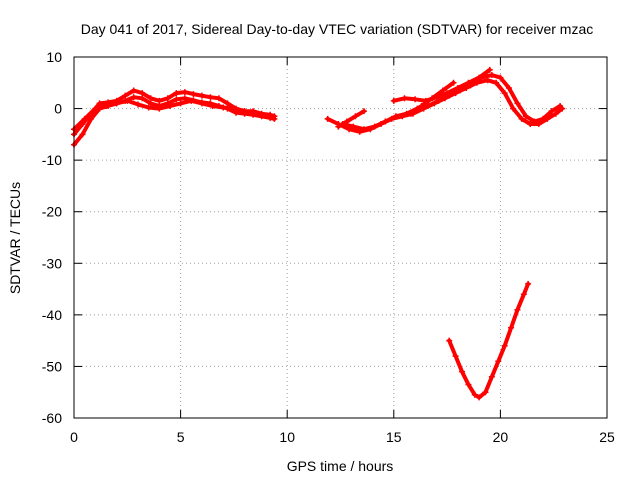 This screenshot has width=640, height=485. What do you see at coordinates (351, 119) in the screenshot?
I see `series-line-track-2e` at bounding box center [351, 119].